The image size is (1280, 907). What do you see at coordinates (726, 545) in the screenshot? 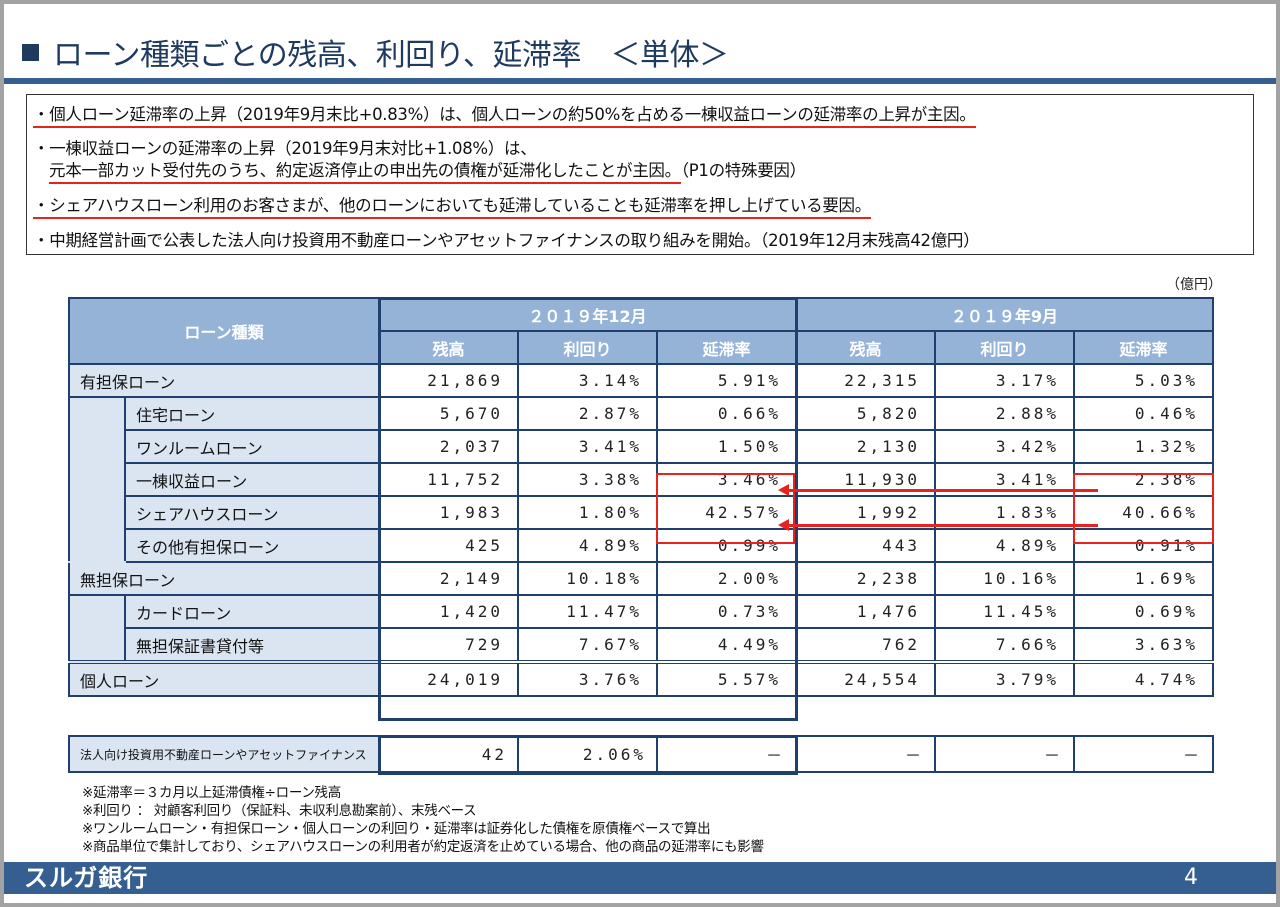
I see `cell: 0.99%` at bounding box center [726, 545].